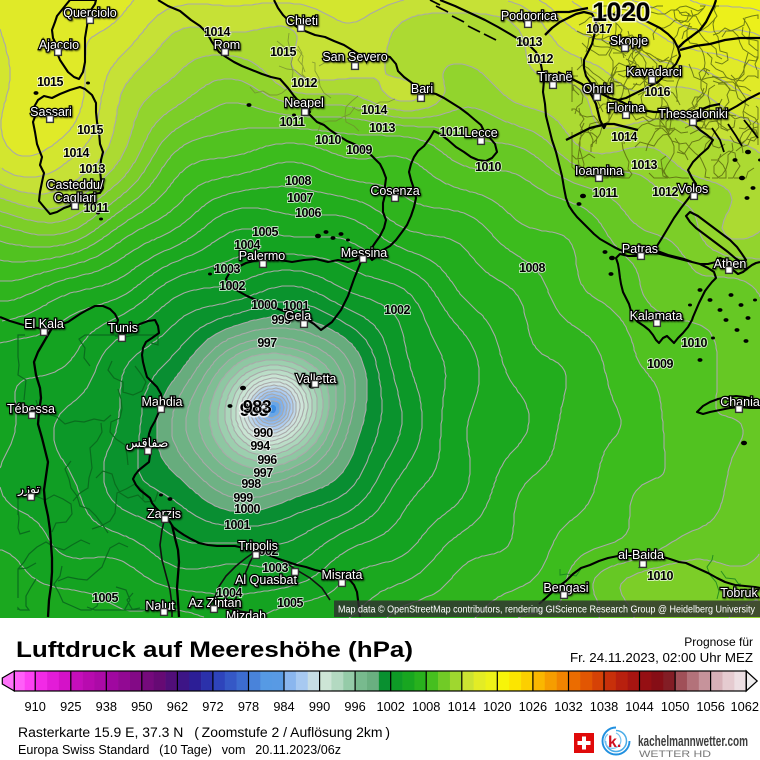  I want to click on svg-text: 1003, so click(275, 568).